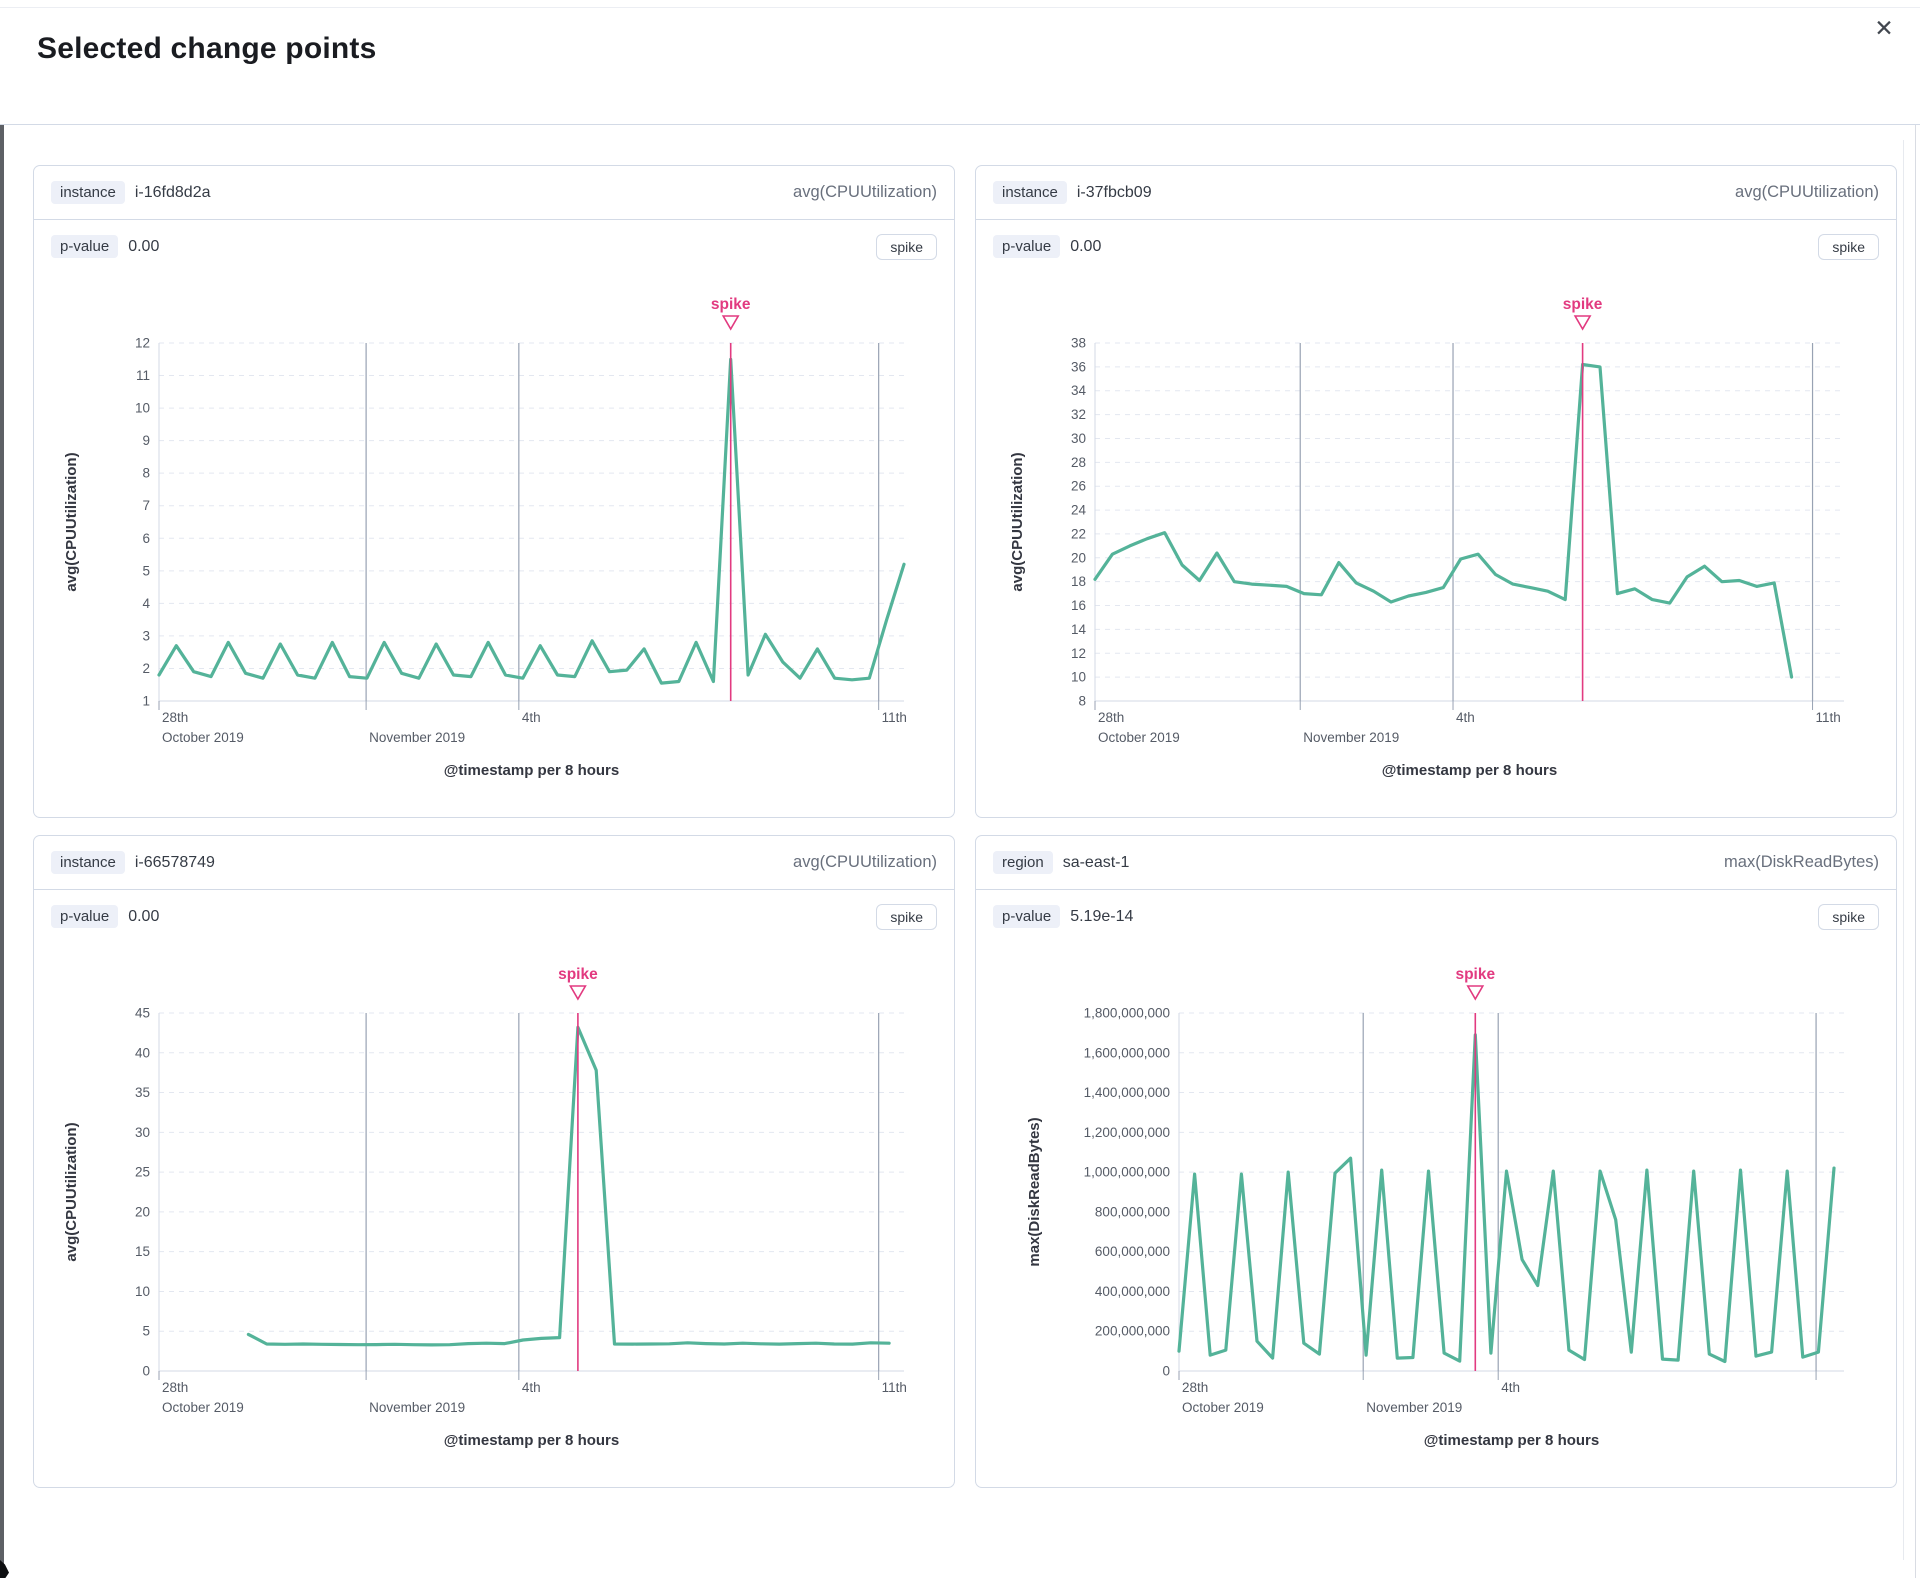  Describe the element at coordinates (1436, 193) in the screenshot. I see `panel-header: instance i-37fbcb09 avg(CPUUtilization)` at that location.